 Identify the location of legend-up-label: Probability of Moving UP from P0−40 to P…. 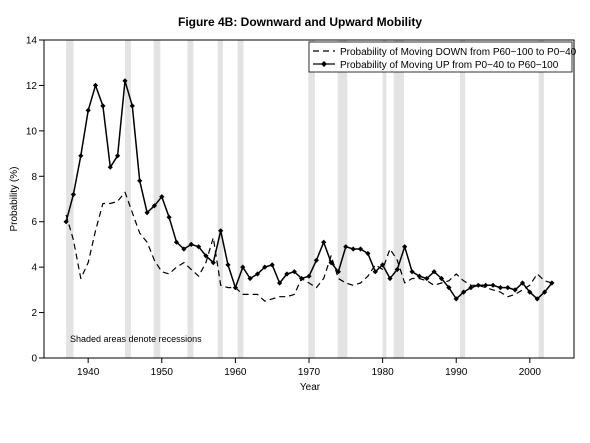
(449, 65).